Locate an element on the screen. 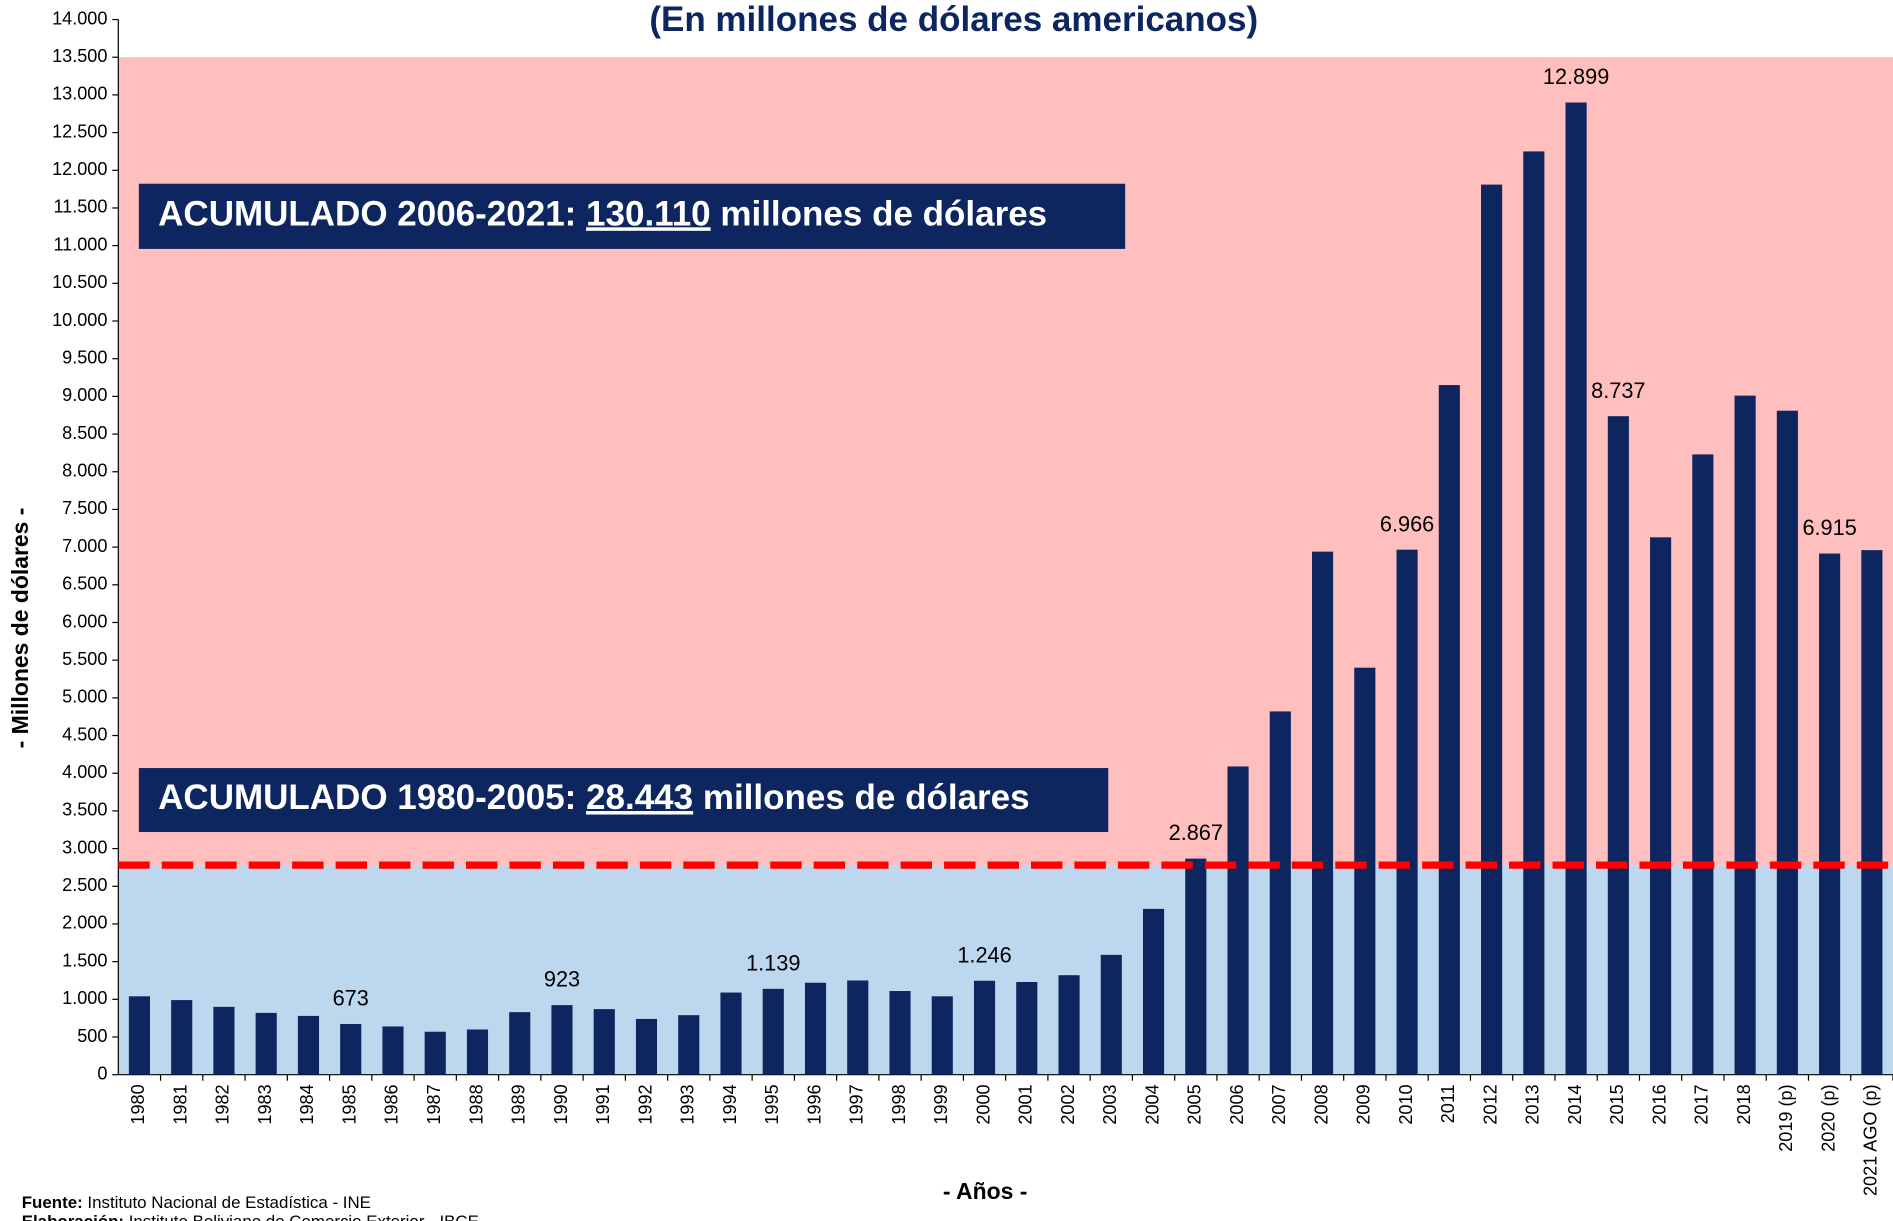  x-tick-label: 2000 is located at coordinates (983, 1104).